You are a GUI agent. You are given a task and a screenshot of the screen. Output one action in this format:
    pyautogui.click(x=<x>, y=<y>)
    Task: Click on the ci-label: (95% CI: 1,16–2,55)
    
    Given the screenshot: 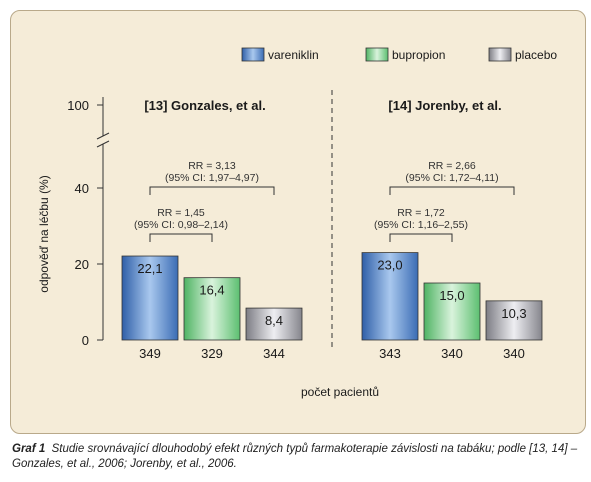 What is the action you would take?
    pyautogui.click(x=421, y=225)
    